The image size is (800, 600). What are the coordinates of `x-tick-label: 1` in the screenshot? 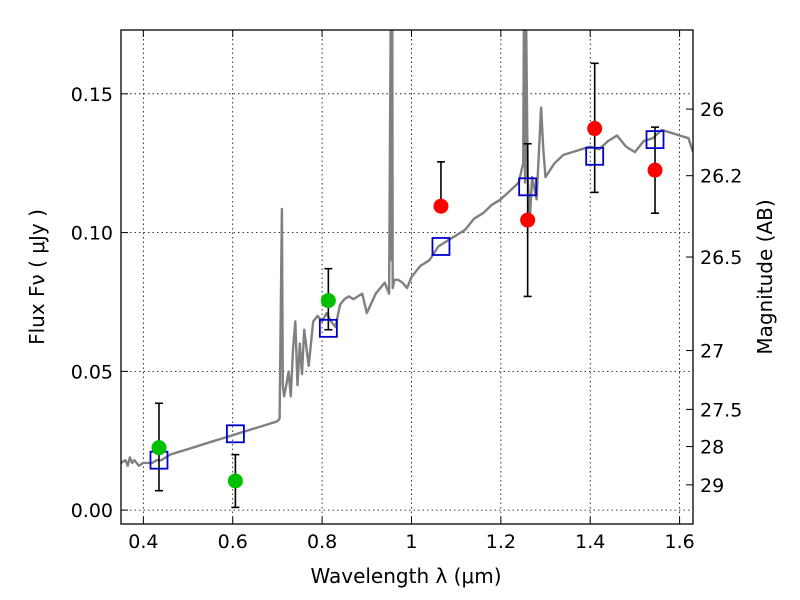 It's located at (411, 542).